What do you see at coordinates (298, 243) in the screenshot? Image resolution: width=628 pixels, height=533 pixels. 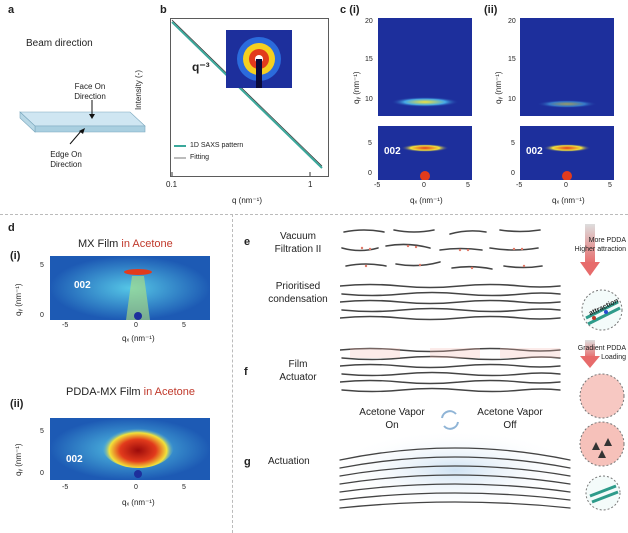 I see `vacuum-filtration-label: Vacuum Filtration II` at bounding box center [298, 243].